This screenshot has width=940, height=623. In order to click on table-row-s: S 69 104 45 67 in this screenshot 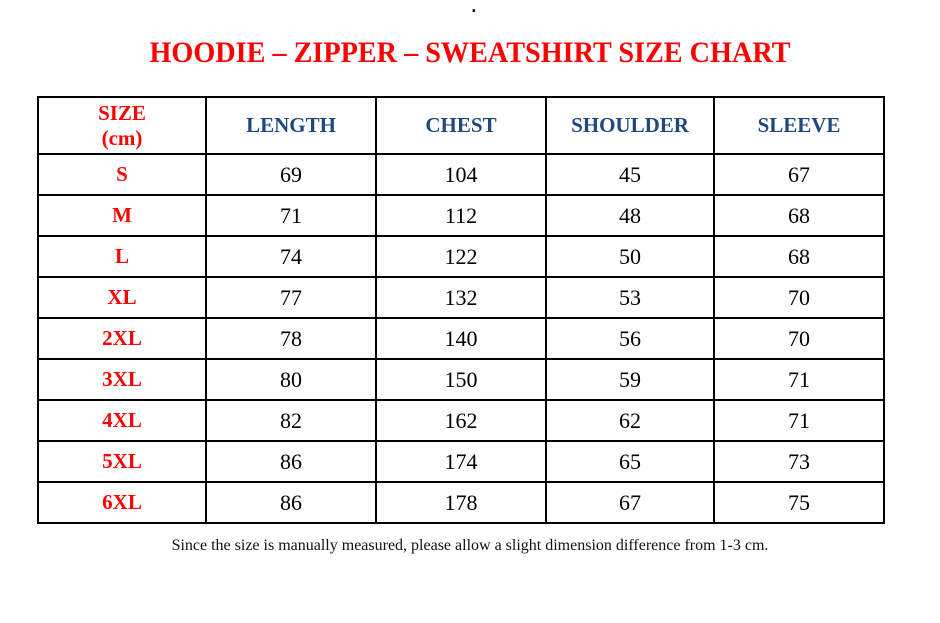, I will do `click(461, 174)`.